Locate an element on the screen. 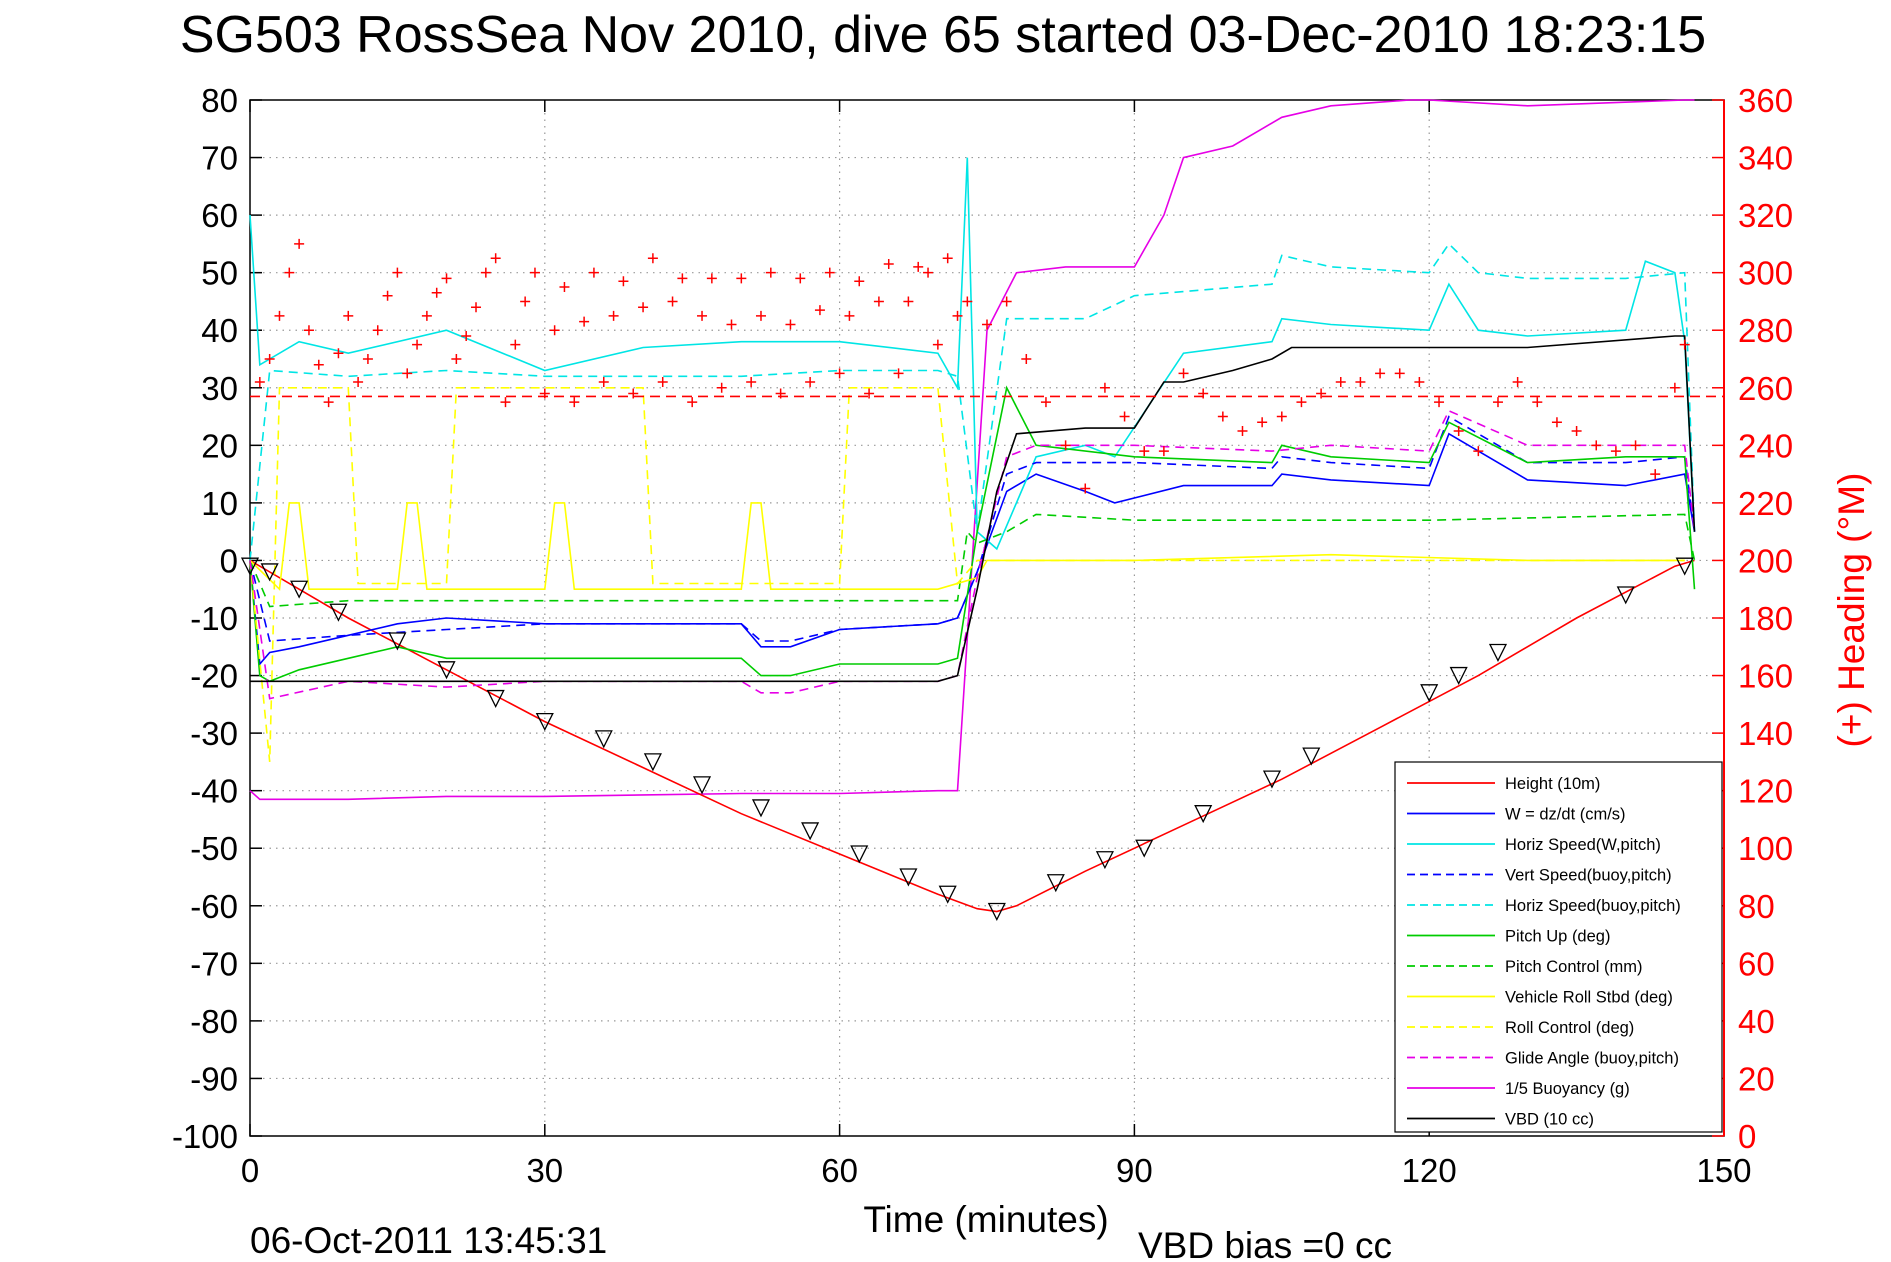 This screenshot has height=1262, width=1891. y-tick-label: 70 is located at coordinates (219, 158).